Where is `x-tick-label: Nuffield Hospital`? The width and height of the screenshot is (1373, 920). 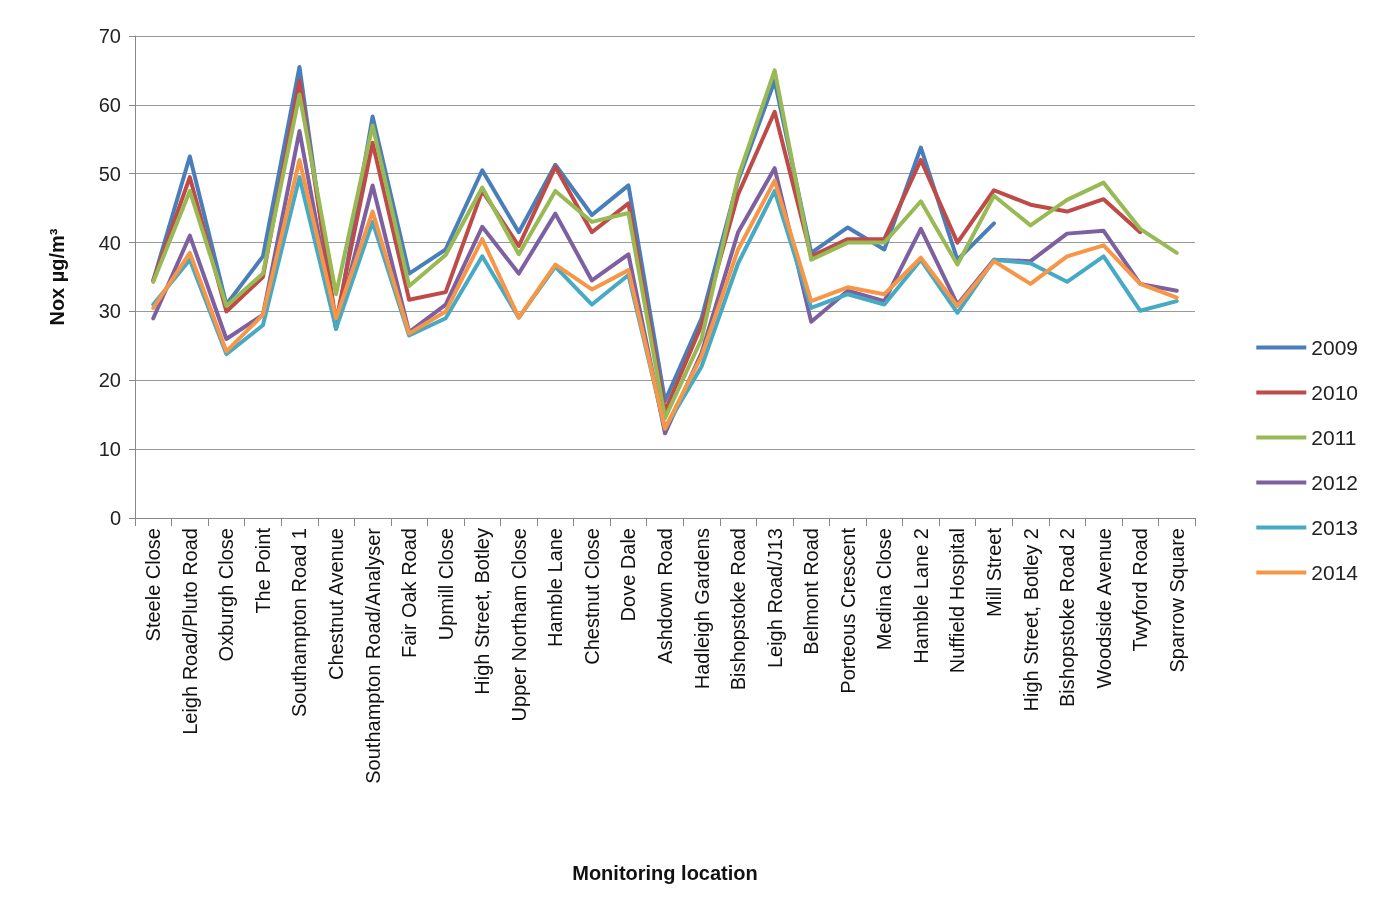
x-tick-label: Nuffield Hospital is located at coordinates (957, 601).